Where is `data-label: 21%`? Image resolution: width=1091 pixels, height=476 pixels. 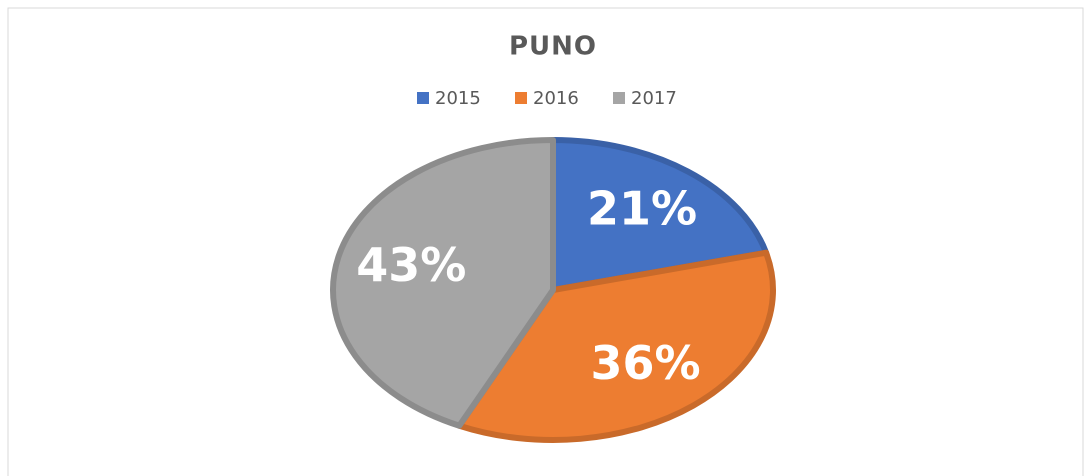
data-label: 21% is located at coordinates (642, 208).